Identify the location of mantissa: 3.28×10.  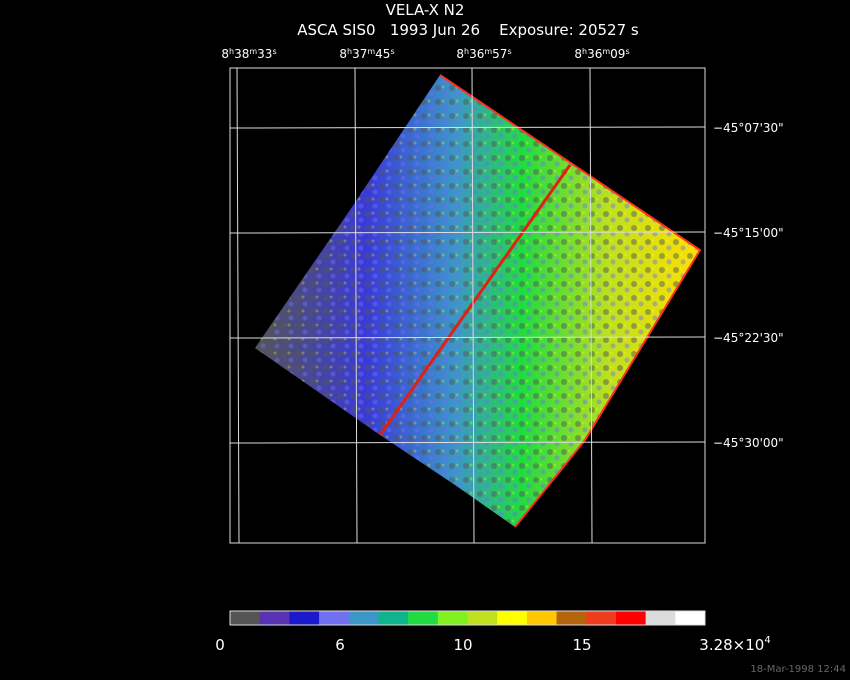
(731, 645).